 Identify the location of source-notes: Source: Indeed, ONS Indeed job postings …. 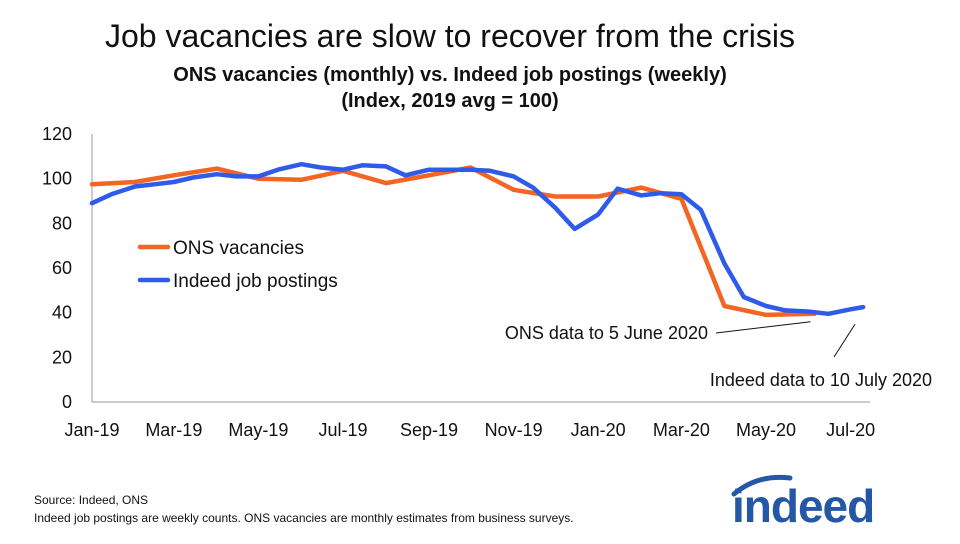
(304, 509).